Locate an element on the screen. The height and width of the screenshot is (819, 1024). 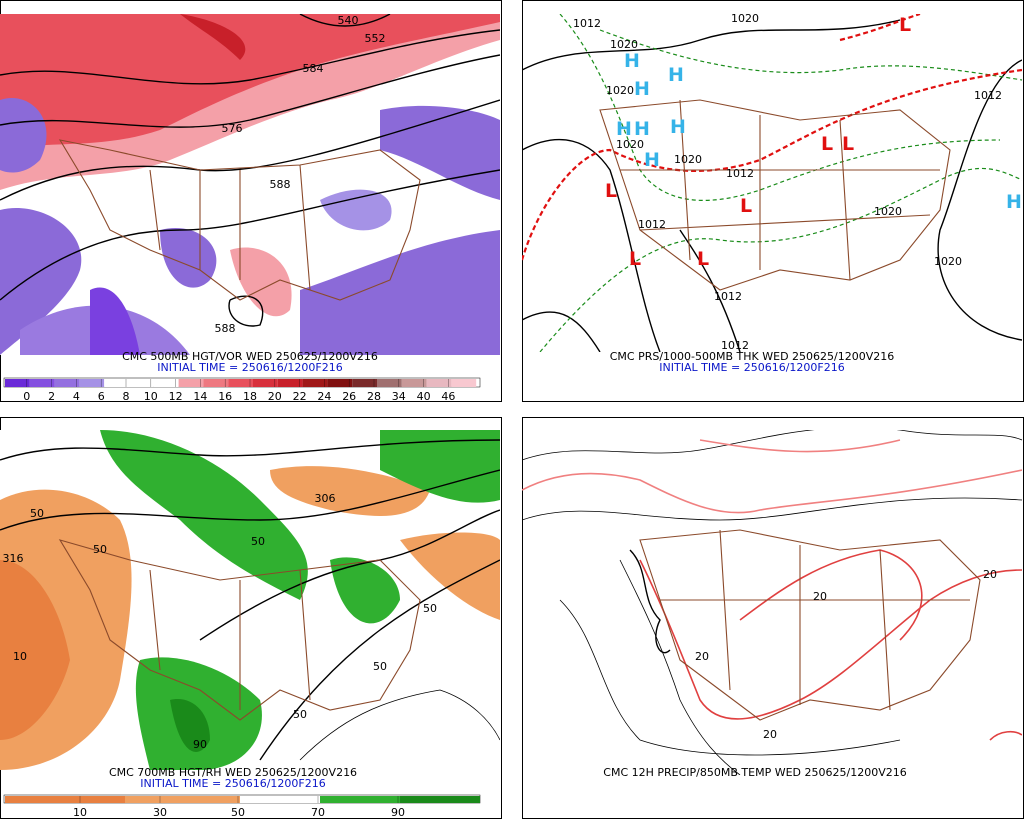
colorbar-label: 14 is located at coordinates (200, 396).